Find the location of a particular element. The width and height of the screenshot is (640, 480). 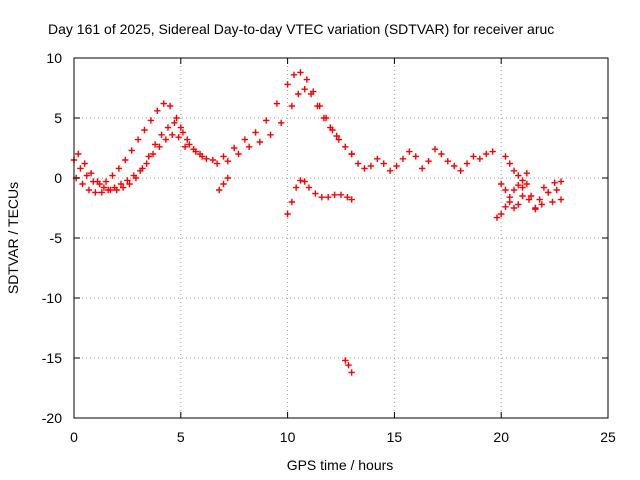

x-tick-label: 20 is located at coordinates (501, 437).